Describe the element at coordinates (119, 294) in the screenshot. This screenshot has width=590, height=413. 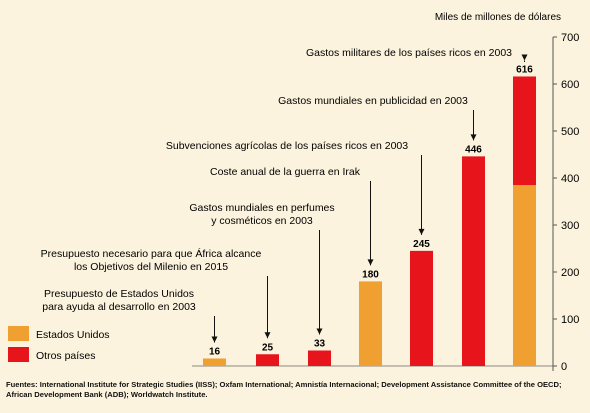
I see `annotation-label: Presupuesto de Estados Unidos` at that location.